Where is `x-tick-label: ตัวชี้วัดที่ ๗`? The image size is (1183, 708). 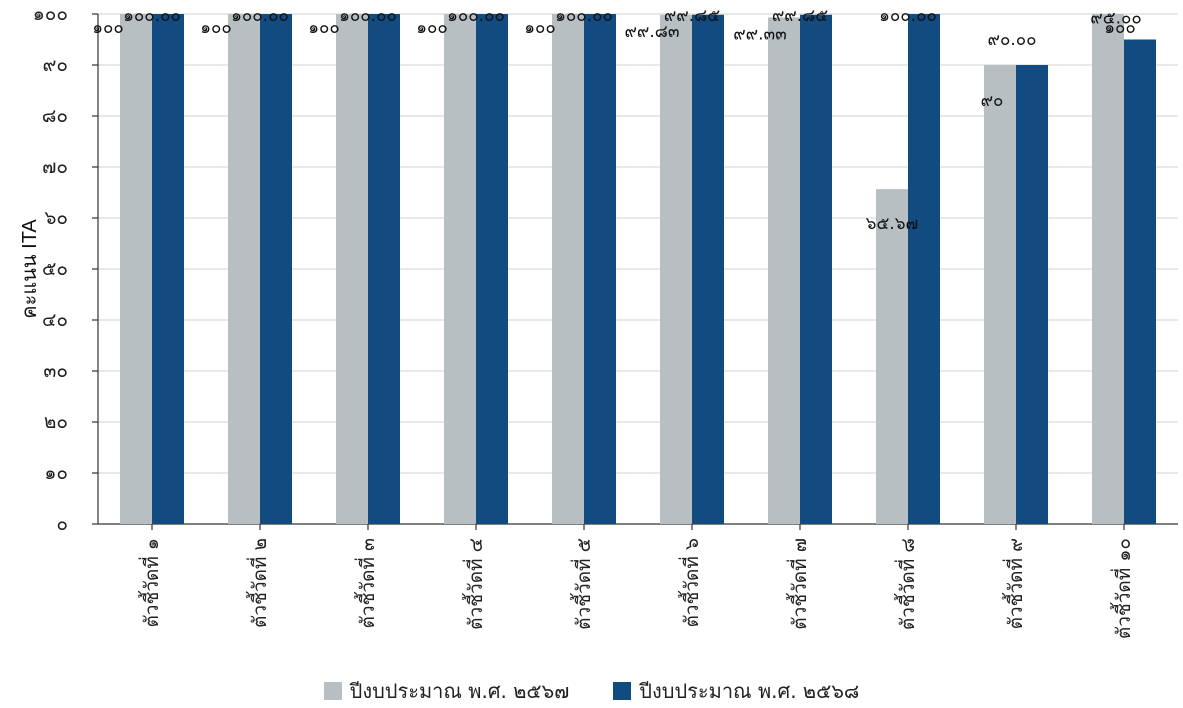 x-tick-label: ตัวชี้วัดที่ ๗ is located at coordinates (798, 584).